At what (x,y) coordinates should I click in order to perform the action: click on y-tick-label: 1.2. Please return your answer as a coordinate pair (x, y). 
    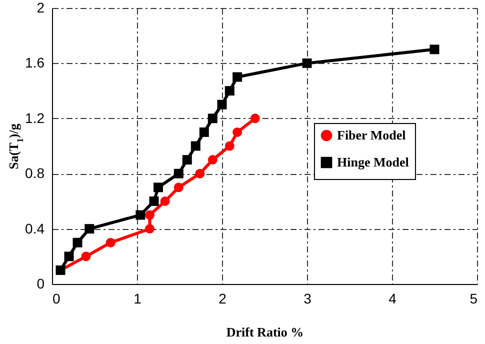
    Looking at the image, I should click on (35, 118).